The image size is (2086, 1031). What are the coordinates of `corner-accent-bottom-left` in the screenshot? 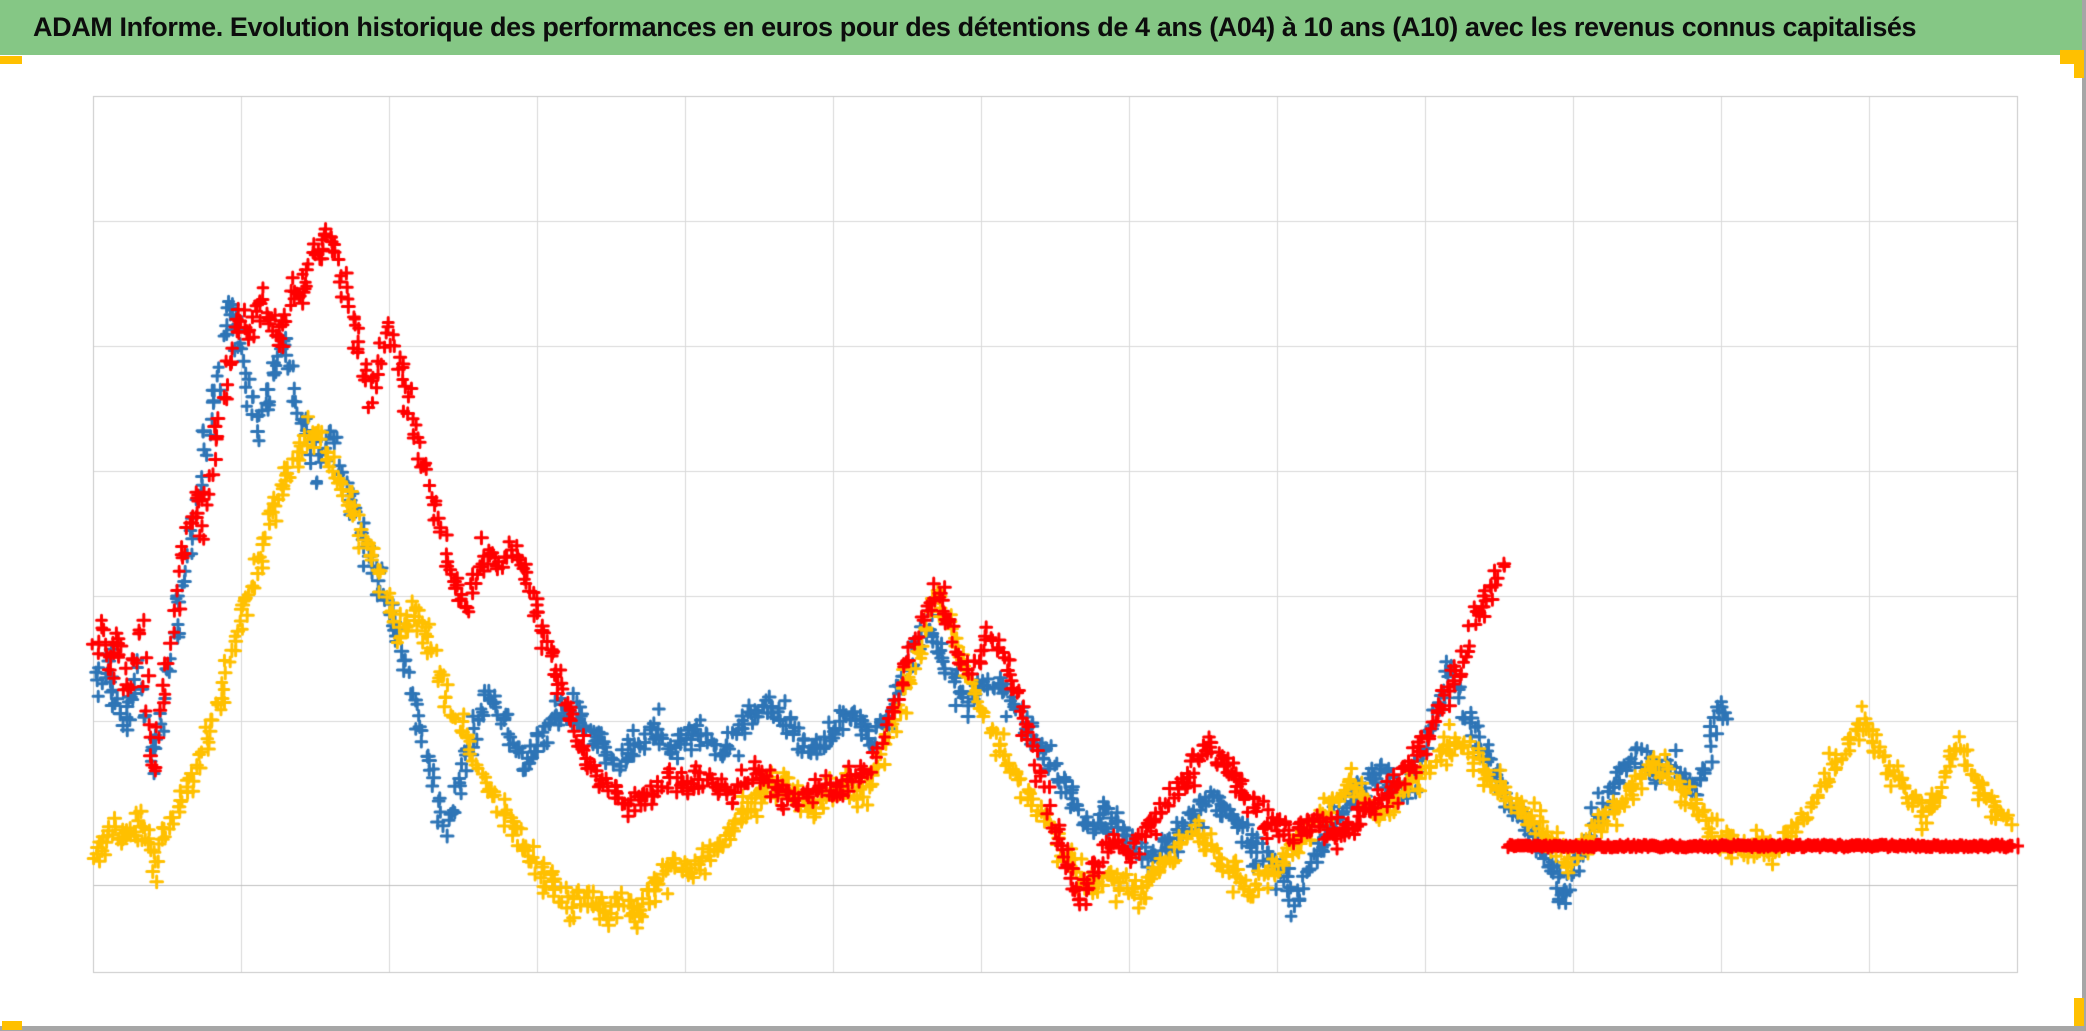 It's located at (12, 1025).